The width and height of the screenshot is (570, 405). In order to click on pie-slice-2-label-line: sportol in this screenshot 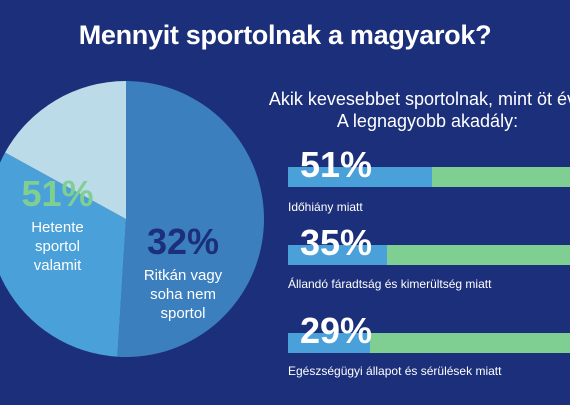, I will do `click(183, 313)`.